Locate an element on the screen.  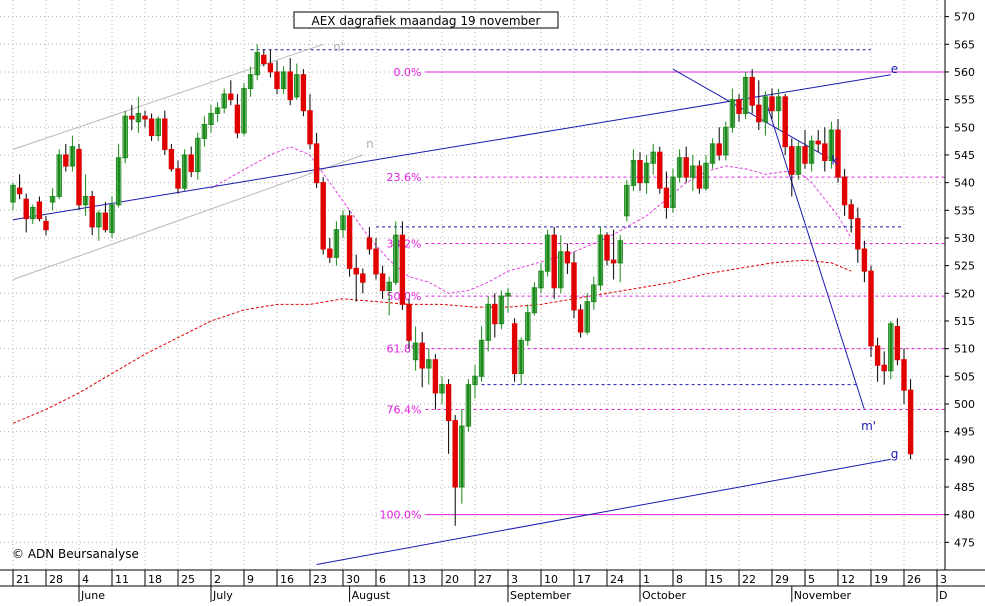
x-tick-label: 28 is located at coordinates (56, 579).